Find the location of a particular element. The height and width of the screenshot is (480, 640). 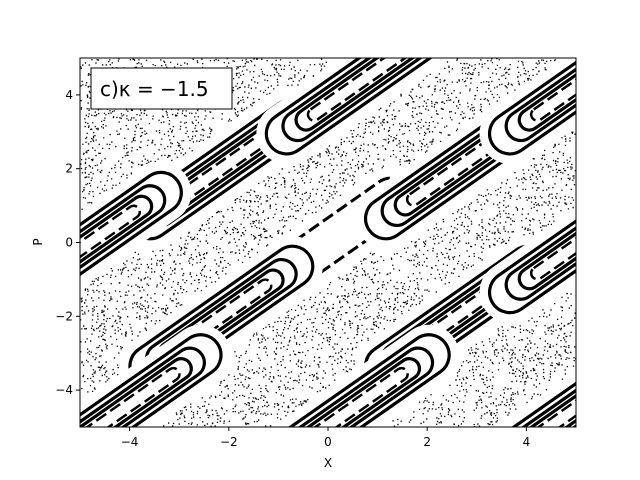

y-tick-label: 0 is located at coordinates (69, 243).